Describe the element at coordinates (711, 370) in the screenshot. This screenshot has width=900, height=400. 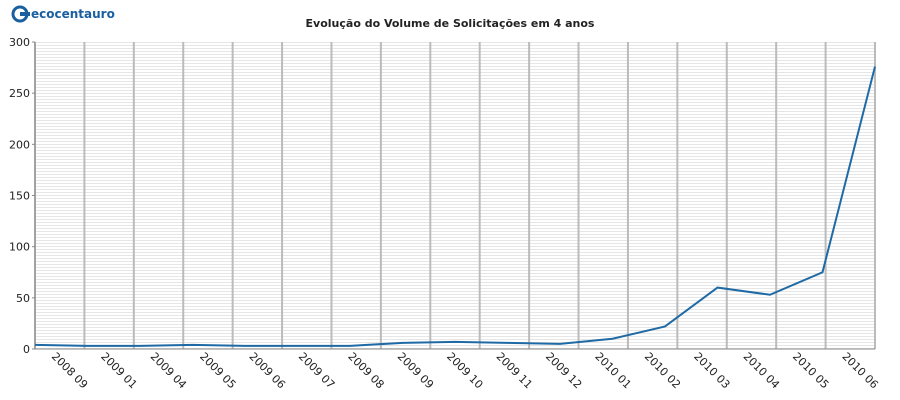
I see `x-tick-label: 2010 03` at that location.